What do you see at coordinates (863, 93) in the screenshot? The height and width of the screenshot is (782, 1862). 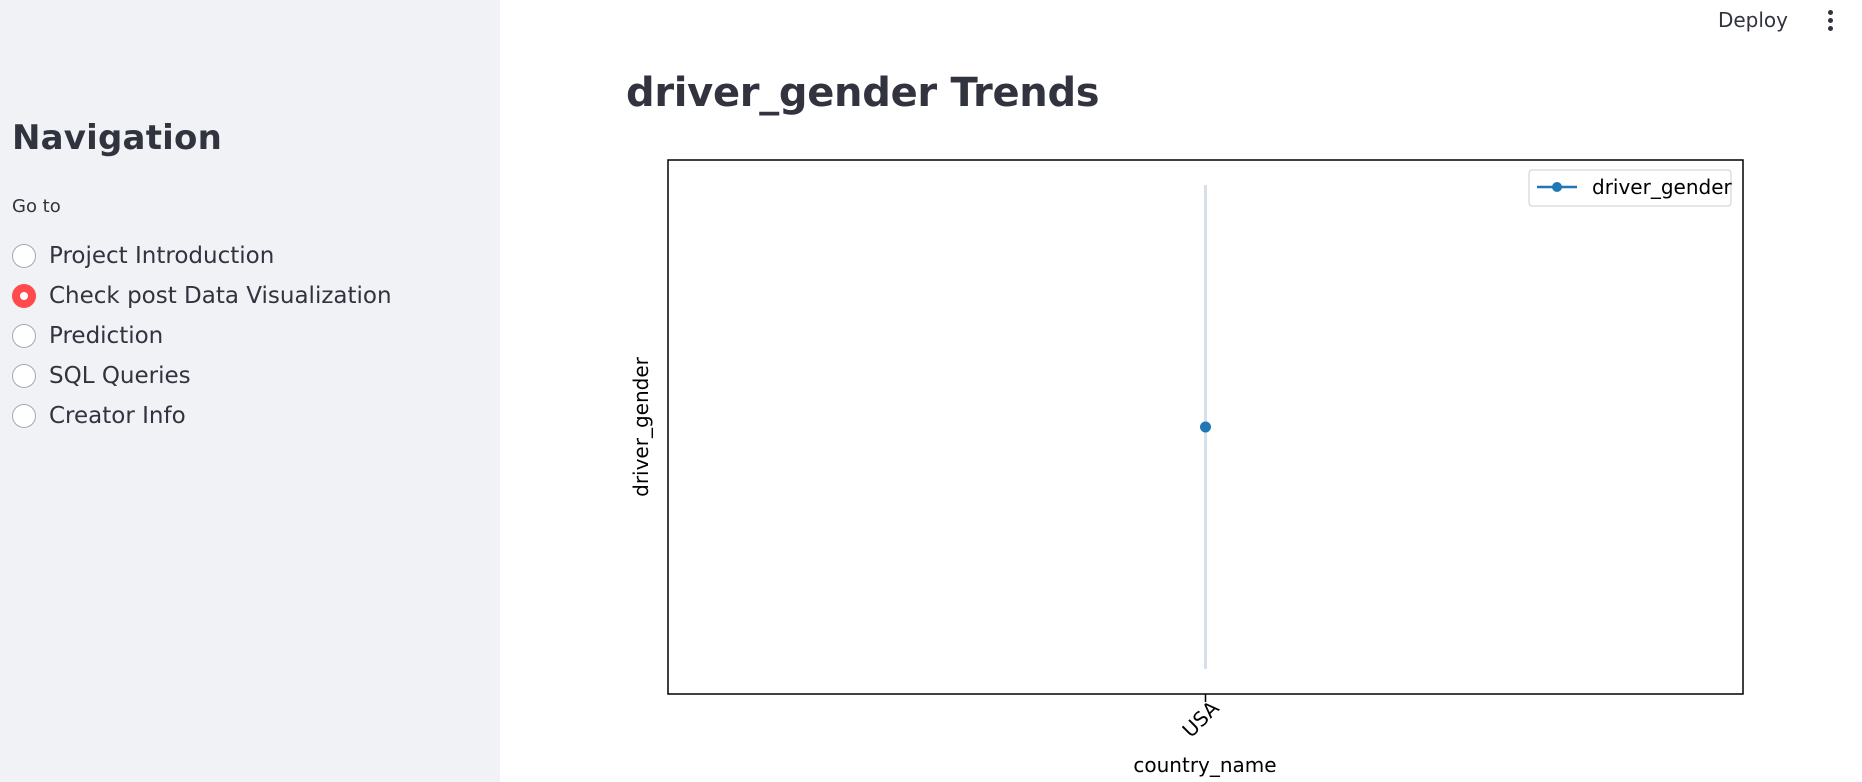 I see `page-title: driver_gender Trends` at bounding box center [863, 93].